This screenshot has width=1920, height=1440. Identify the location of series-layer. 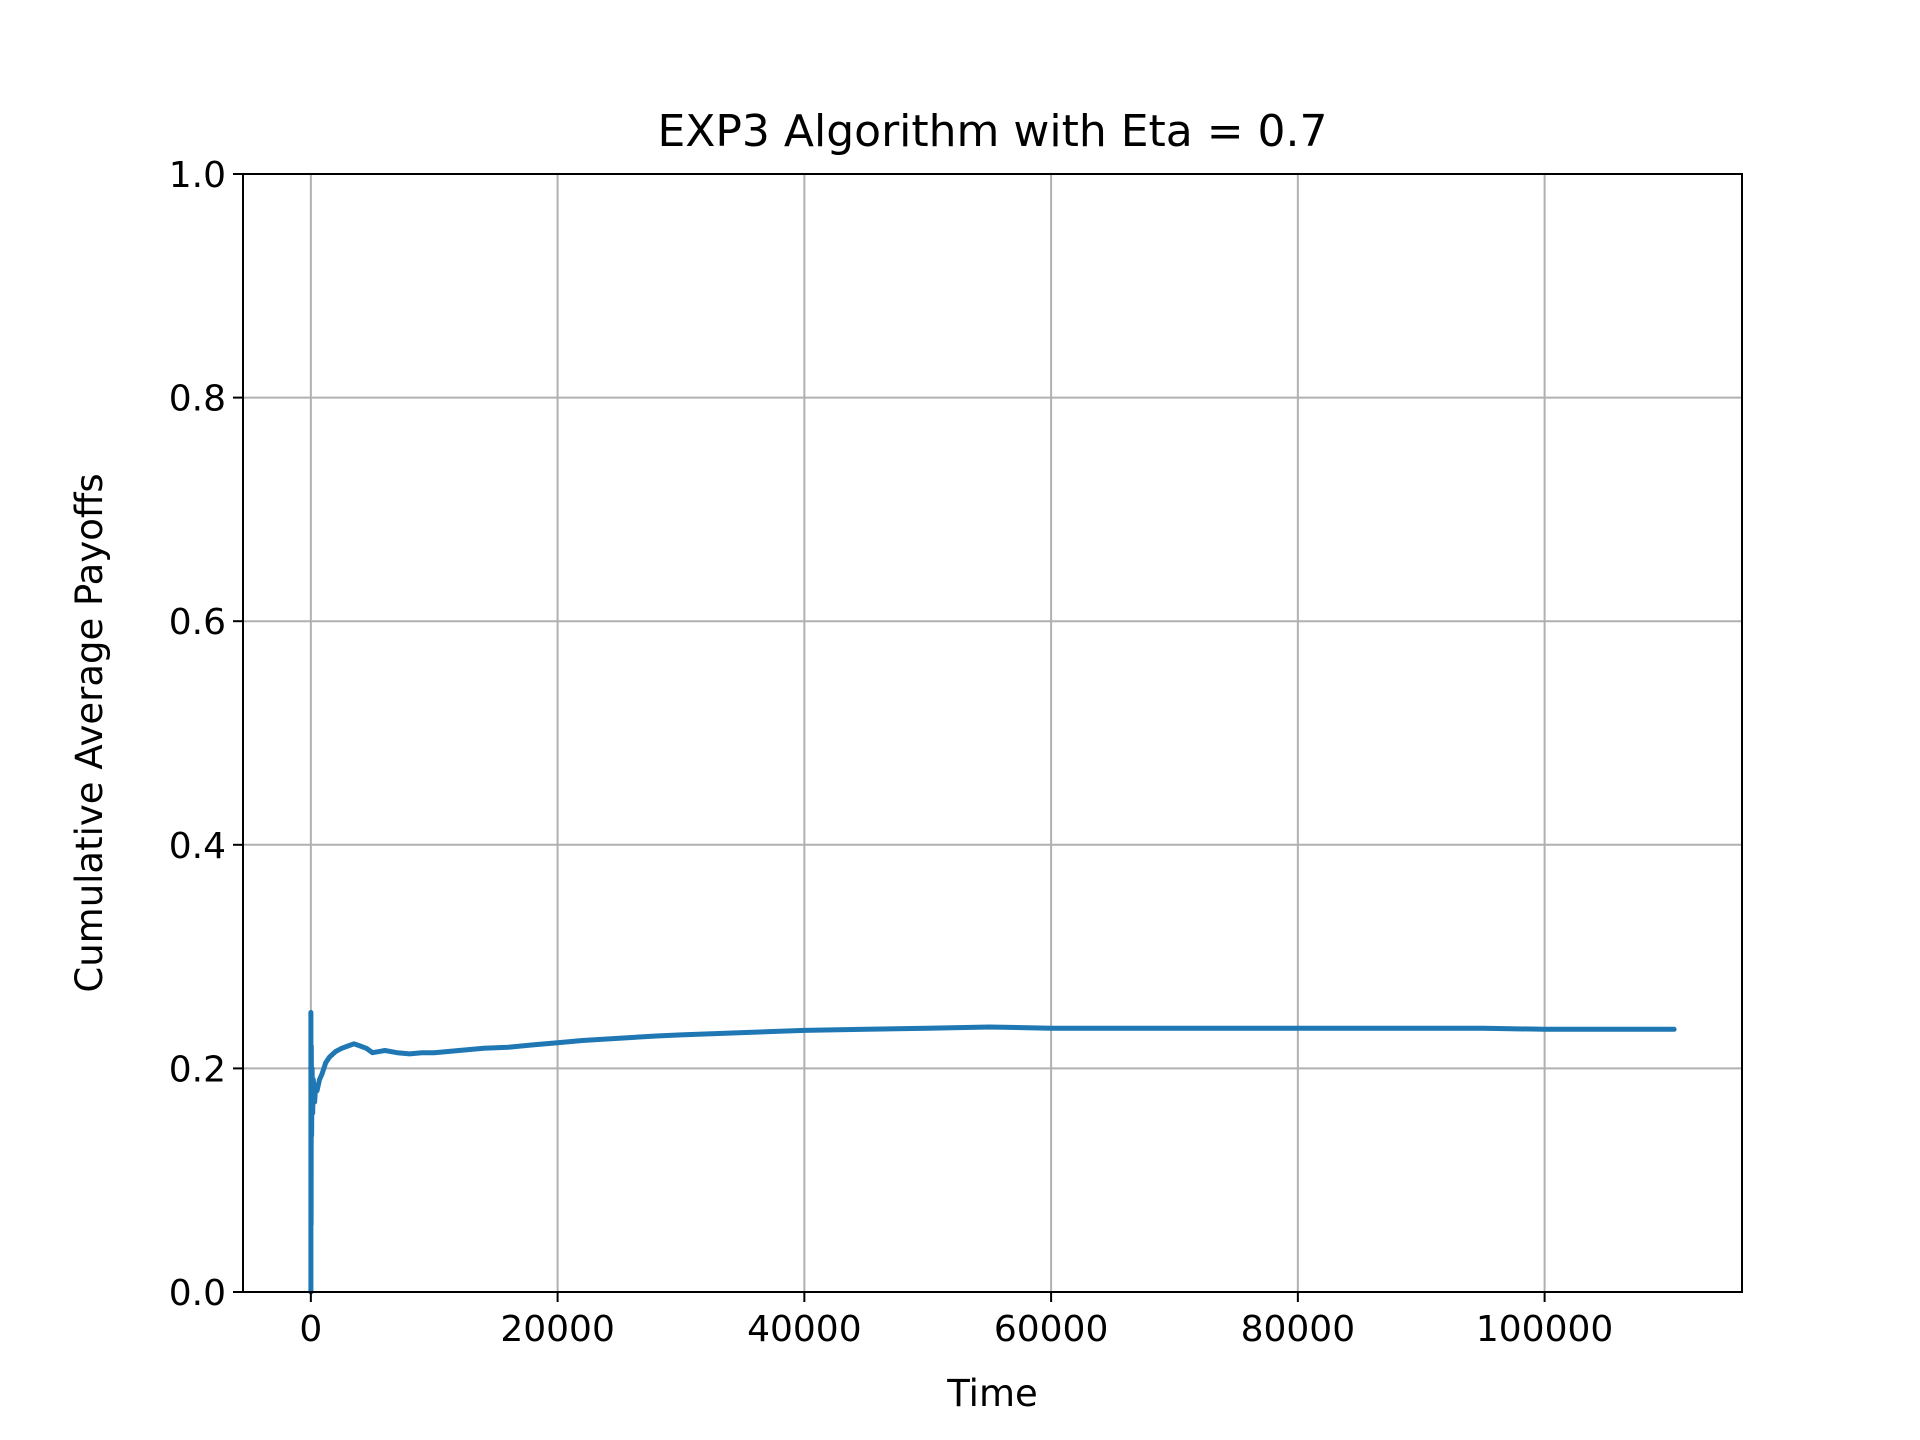
(992, 1152).